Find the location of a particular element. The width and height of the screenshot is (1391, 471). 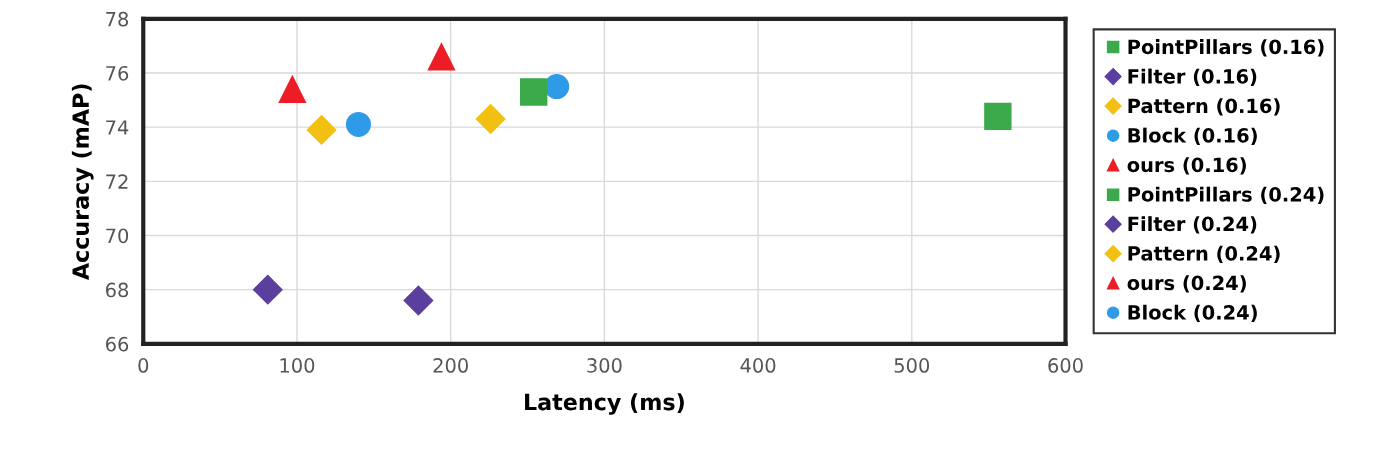

y-tick-label: 76 is located at coordinates (117, 73).